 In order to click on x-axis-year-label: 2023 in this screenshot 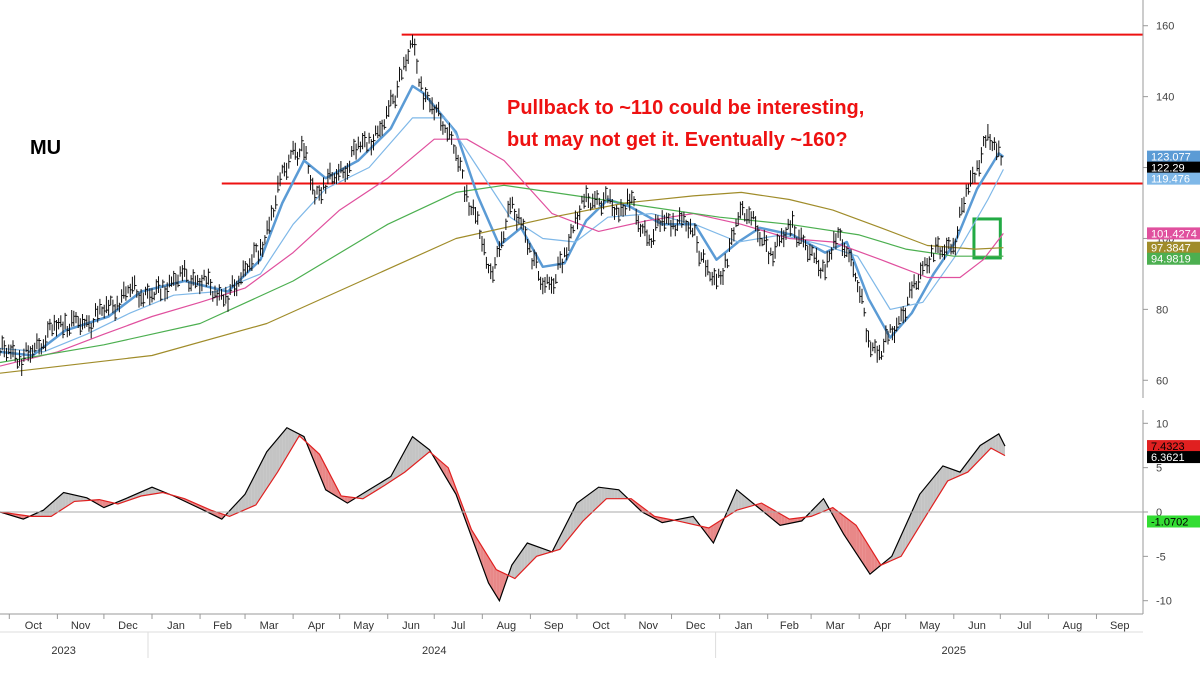, I will do `click(63, 651)`.